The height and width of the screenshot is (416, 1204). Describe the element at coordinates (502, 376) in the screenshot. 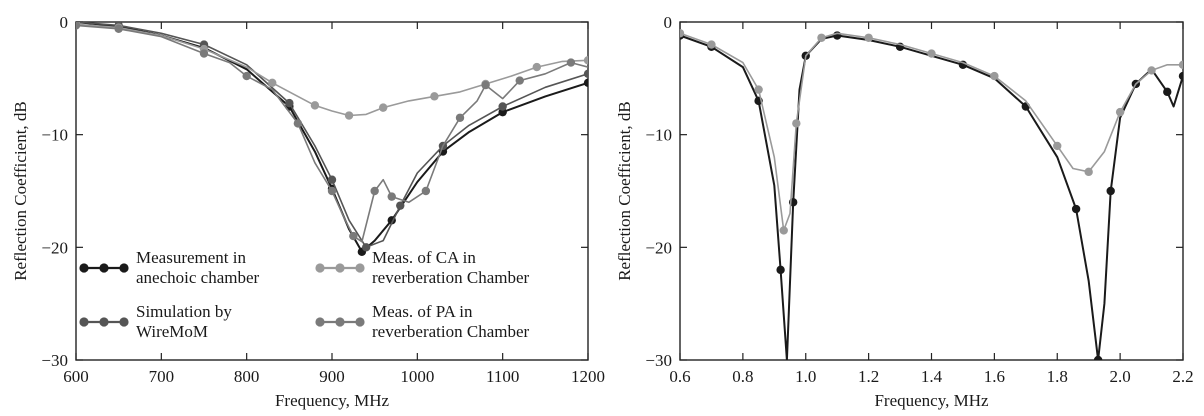

I see `x-tick-label: 1100` at that location.